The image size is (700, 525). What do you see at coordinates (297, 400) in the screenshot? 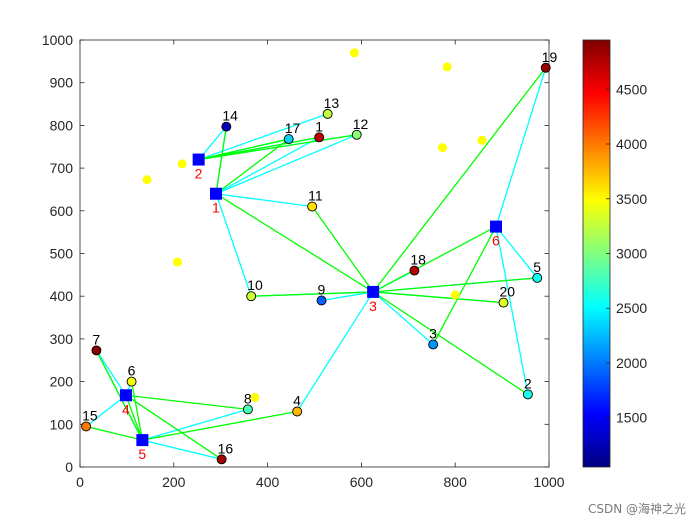
I see `demand-point-label: 4` at bounding box center [297, 400].